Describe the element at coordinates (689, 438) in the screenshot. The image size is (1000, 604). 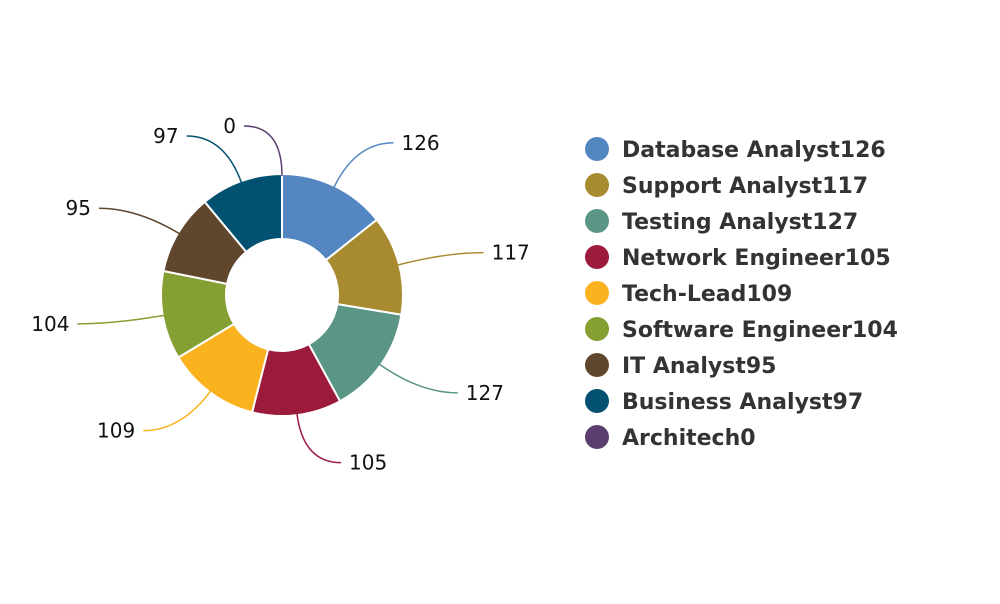
I see `legend-label-architech: Architech0` at that location.